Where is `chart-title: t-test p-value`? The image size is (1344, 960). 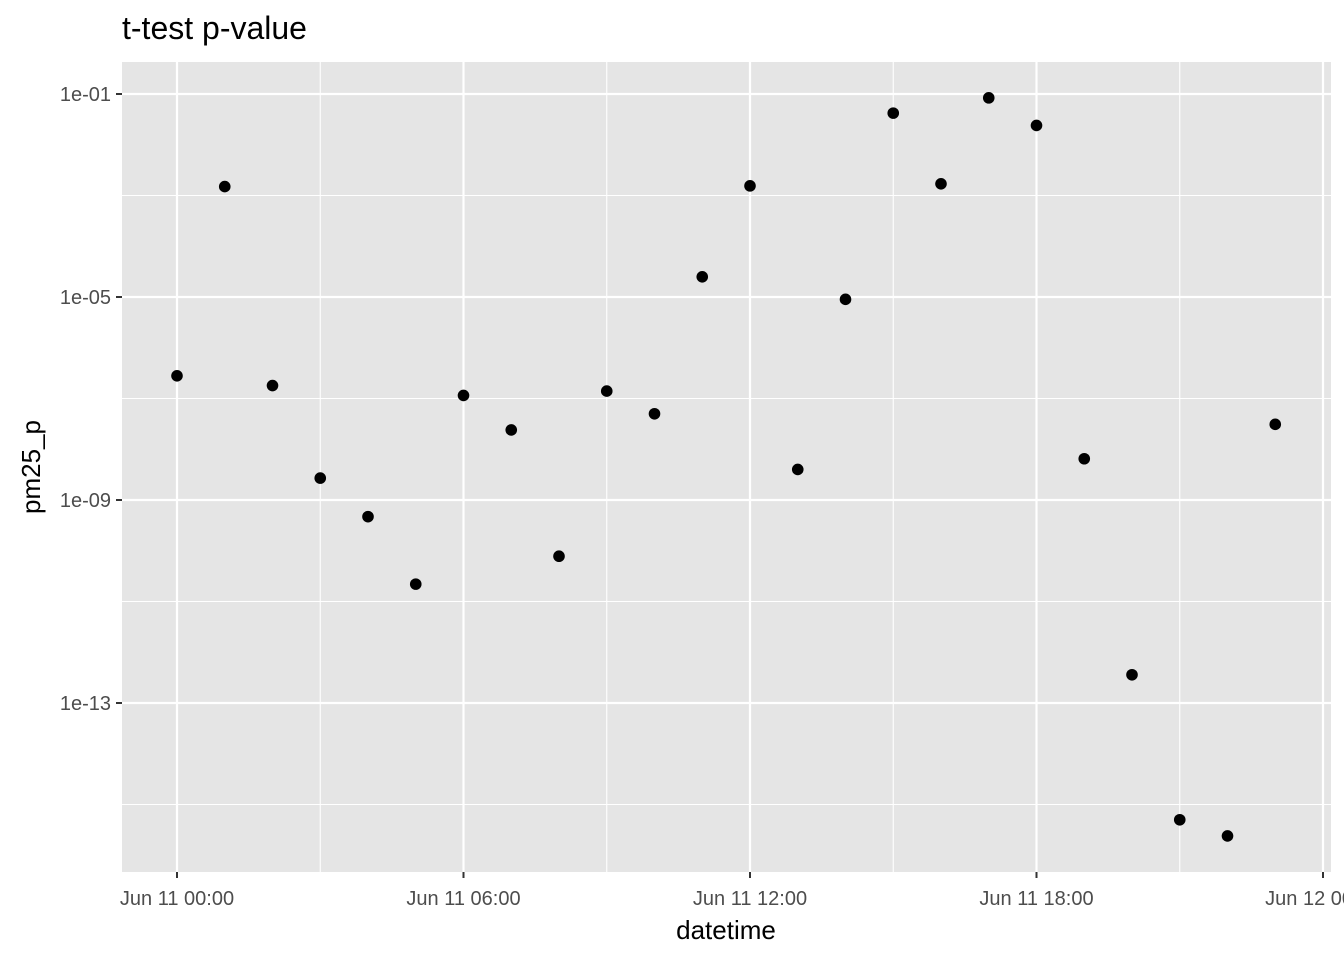
chart-title: t-test p-value is located at coordinates (214, 28).